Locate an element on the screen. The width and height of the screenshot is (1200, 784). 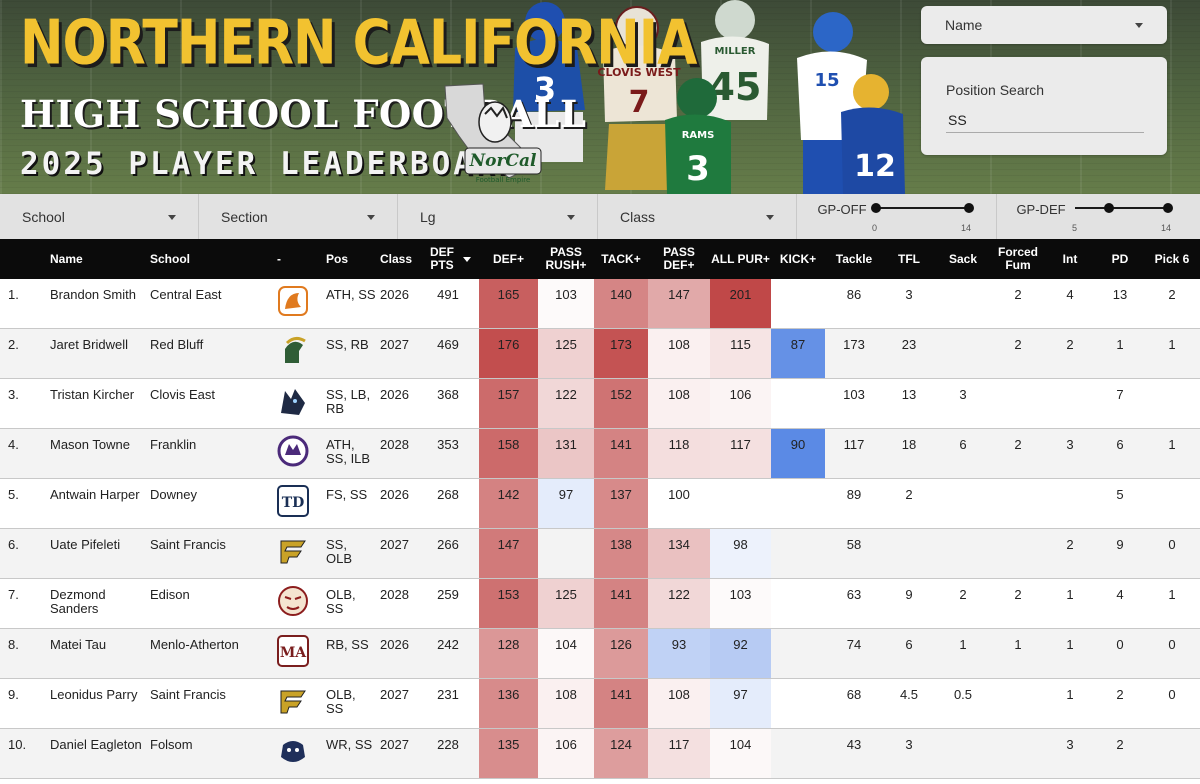
cell-school: Red Bluff is located at coordinates (177, 344).